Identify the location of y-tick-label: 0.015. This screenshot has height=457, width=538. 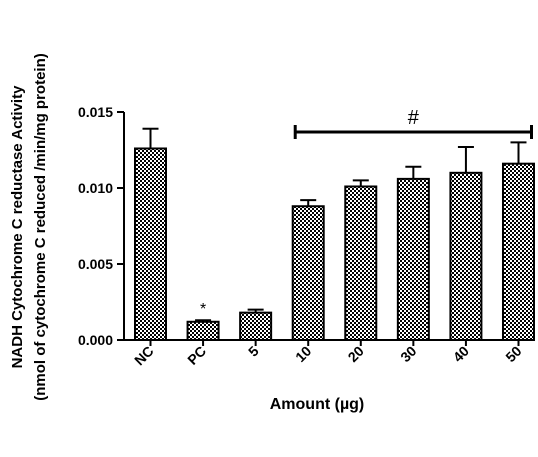
(95, 112).